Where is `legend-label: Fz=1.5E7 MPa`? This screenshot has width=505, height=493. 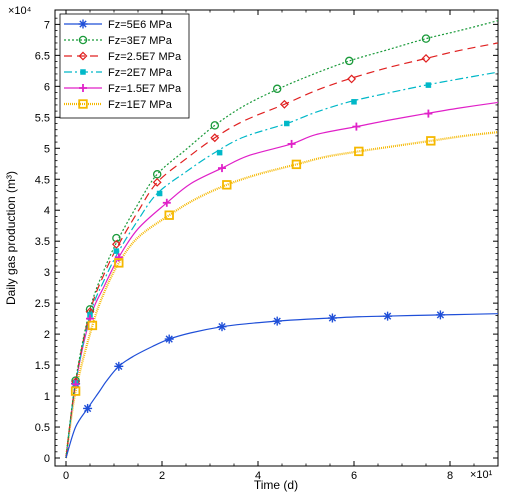
legend-label: Fz=1.5E7 MPa is located at coordinates (145, 89).